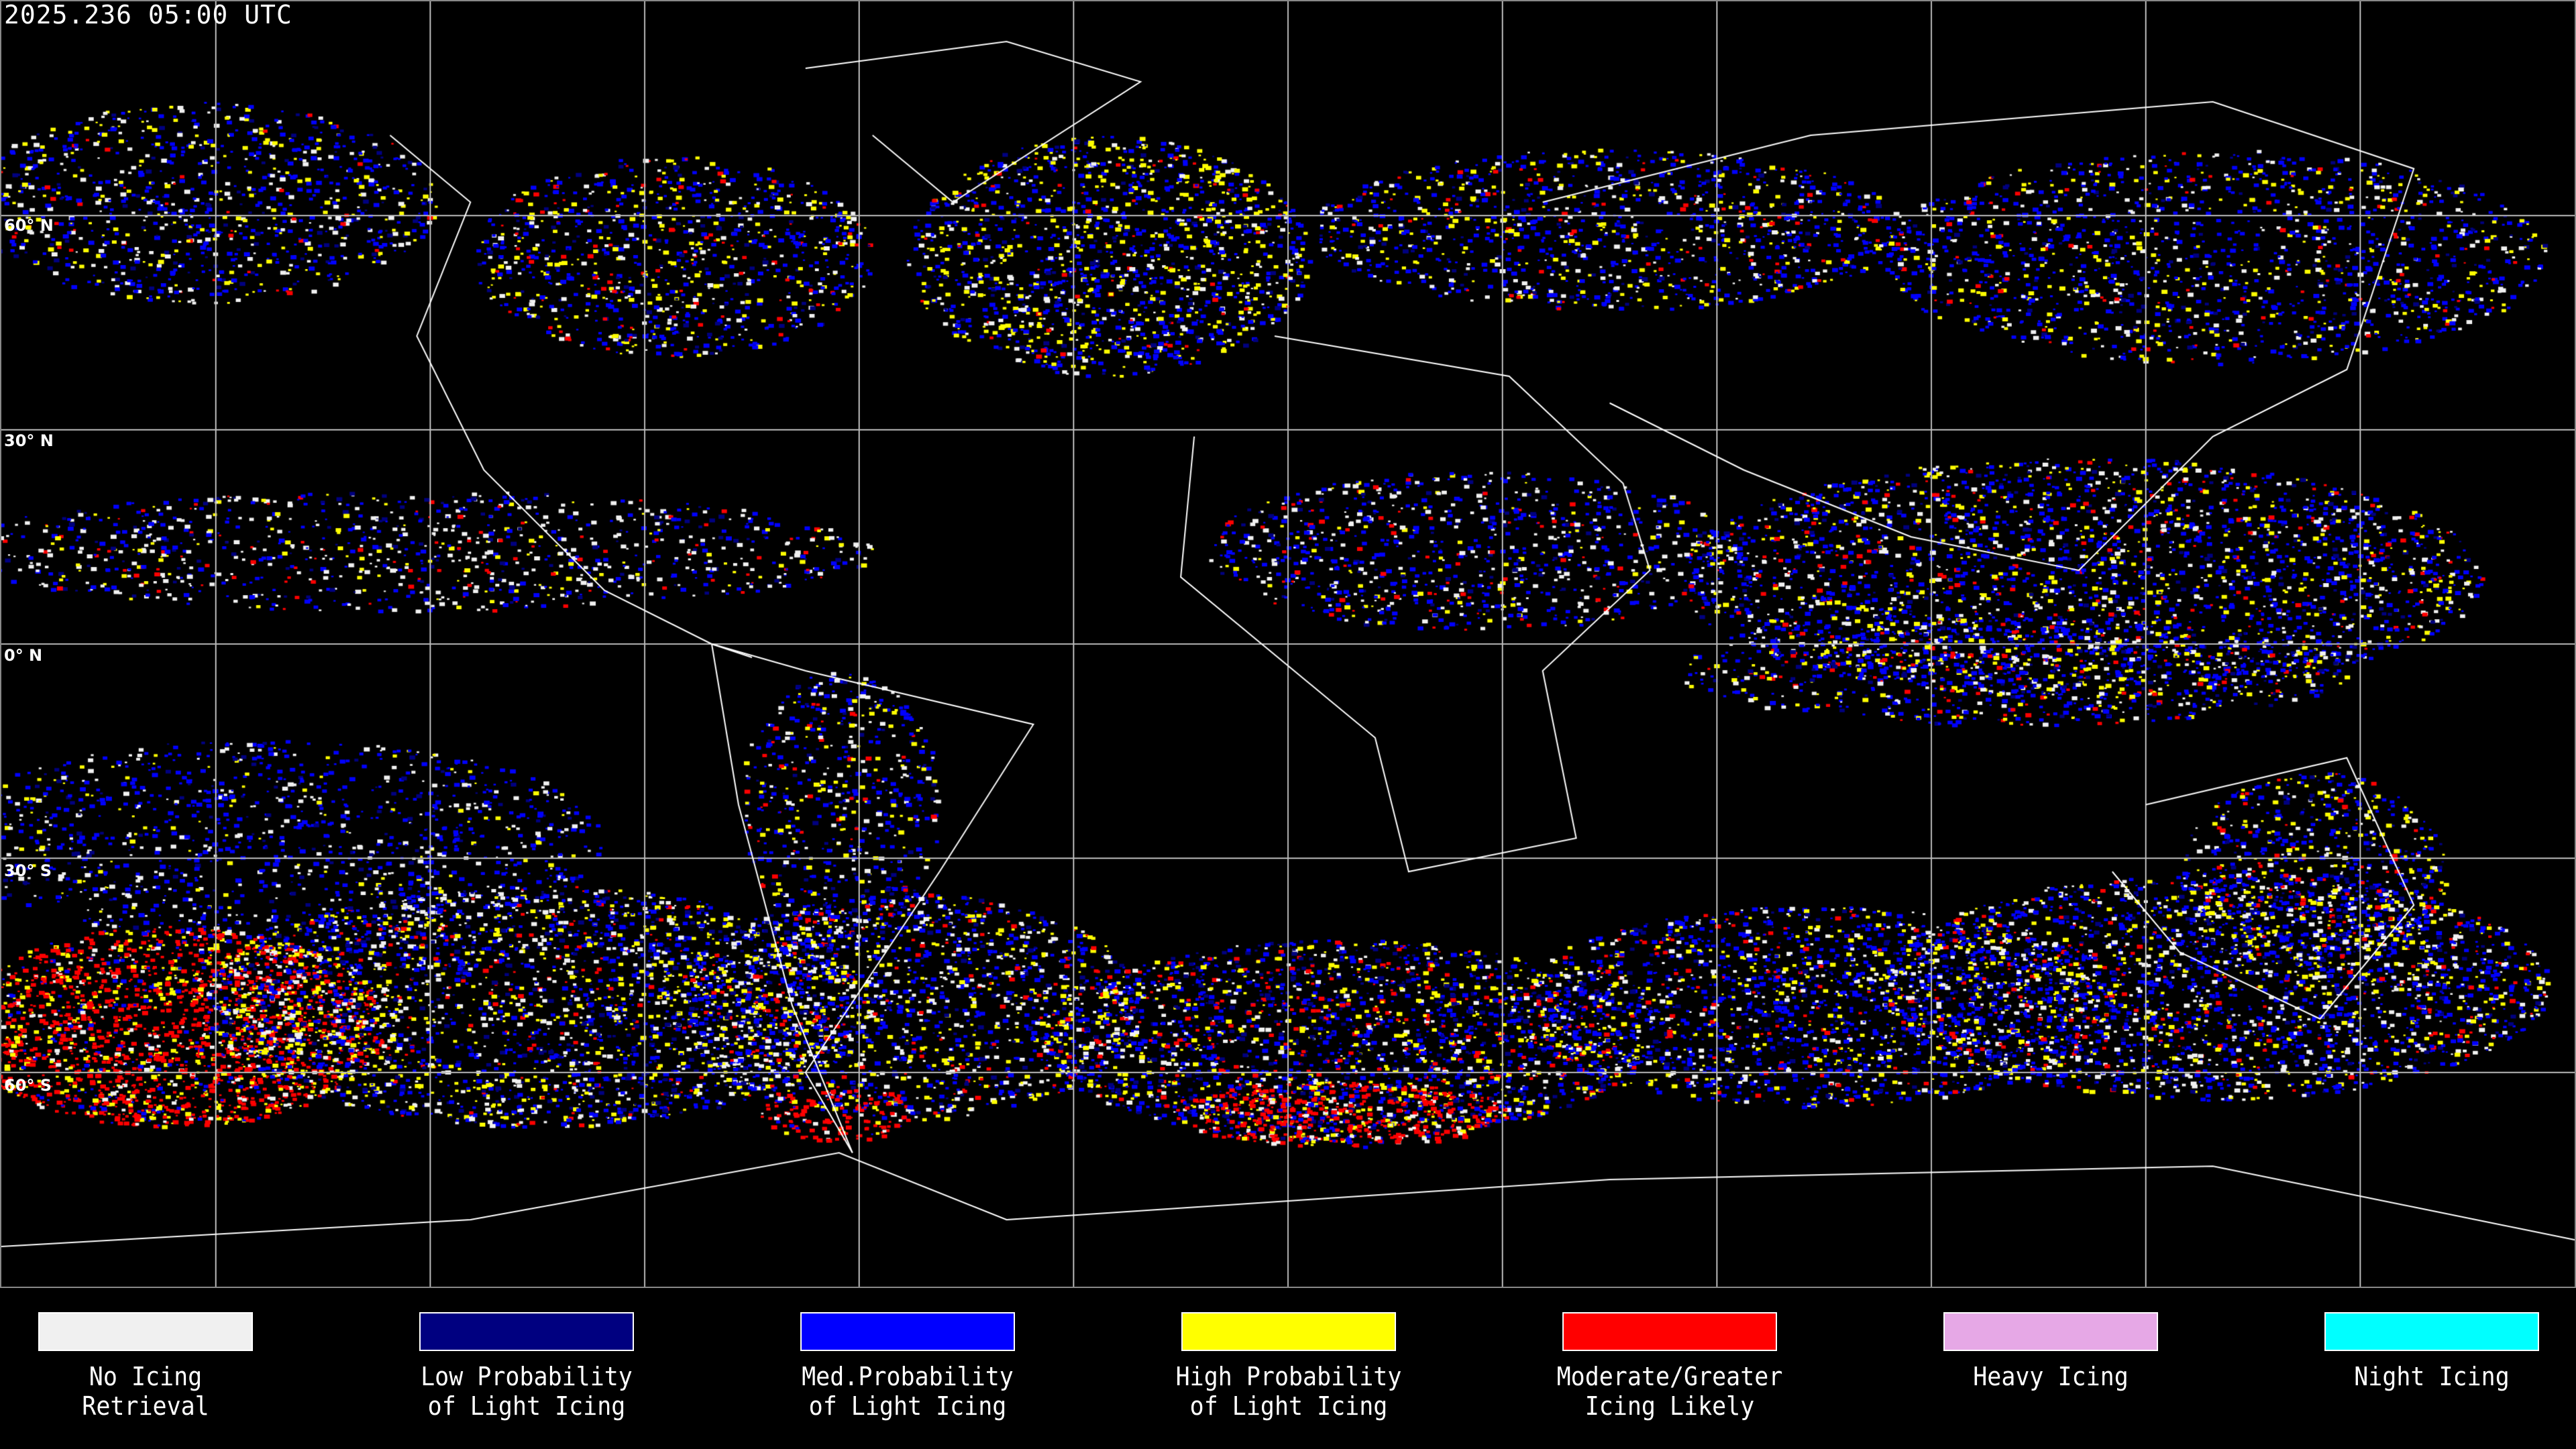 The height and width of the screenshot is (1449, 2576). I want to click on legend-label-line1: Night Icing, so click(2432, 1376).